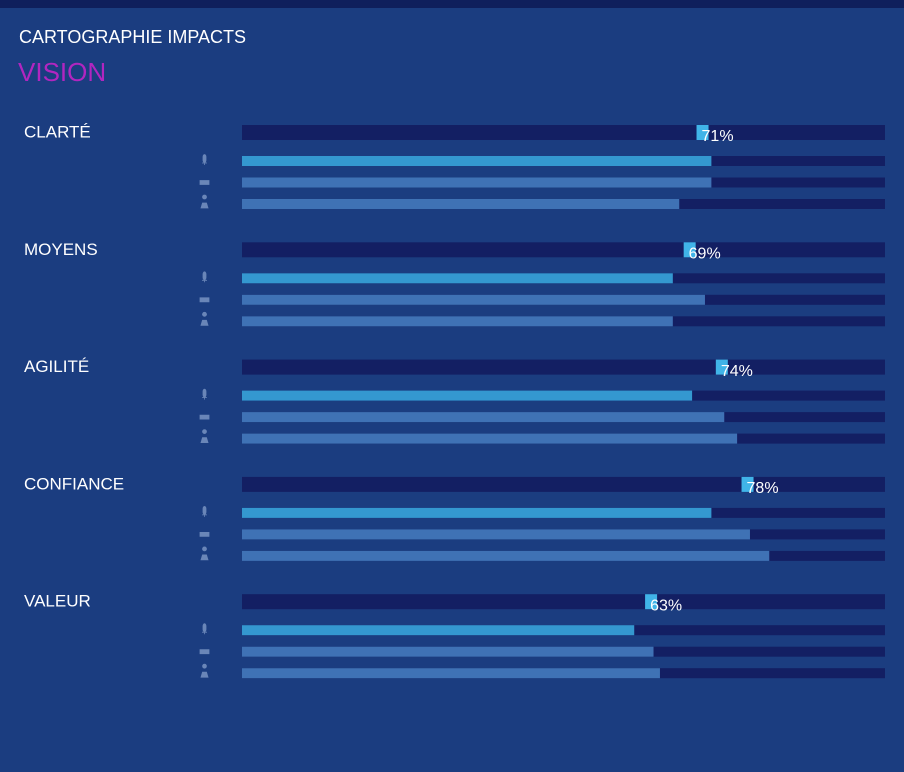 Image resolution: width=904 pixels, height=772 pixels. What do you see at coordinates (705, 254) in the screenshot?
I see `score-label: 69%` at bounding box center [705, 254].